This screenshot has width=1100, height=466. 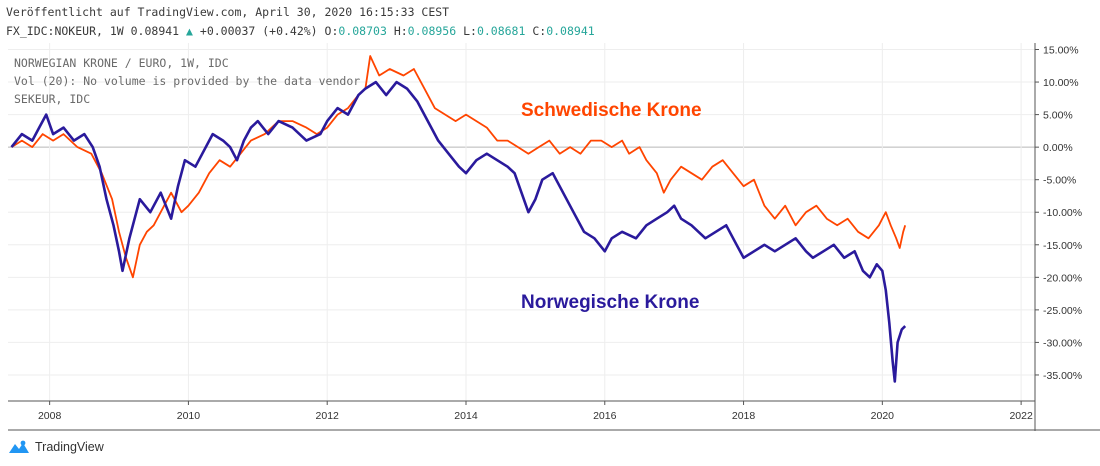 I want to click on x-tick-label: 2018, so click(x=744, y=416).